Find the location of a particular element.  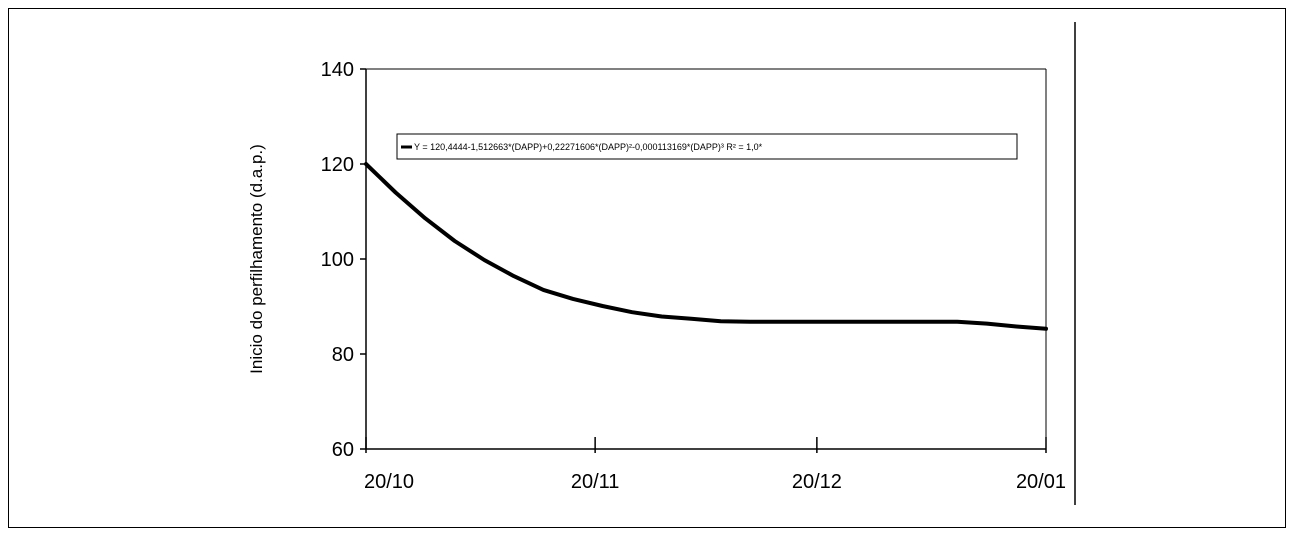

y-axis-title: Inicio do perfilhamento (d.a.p.) is located at coordinates (256, 259).